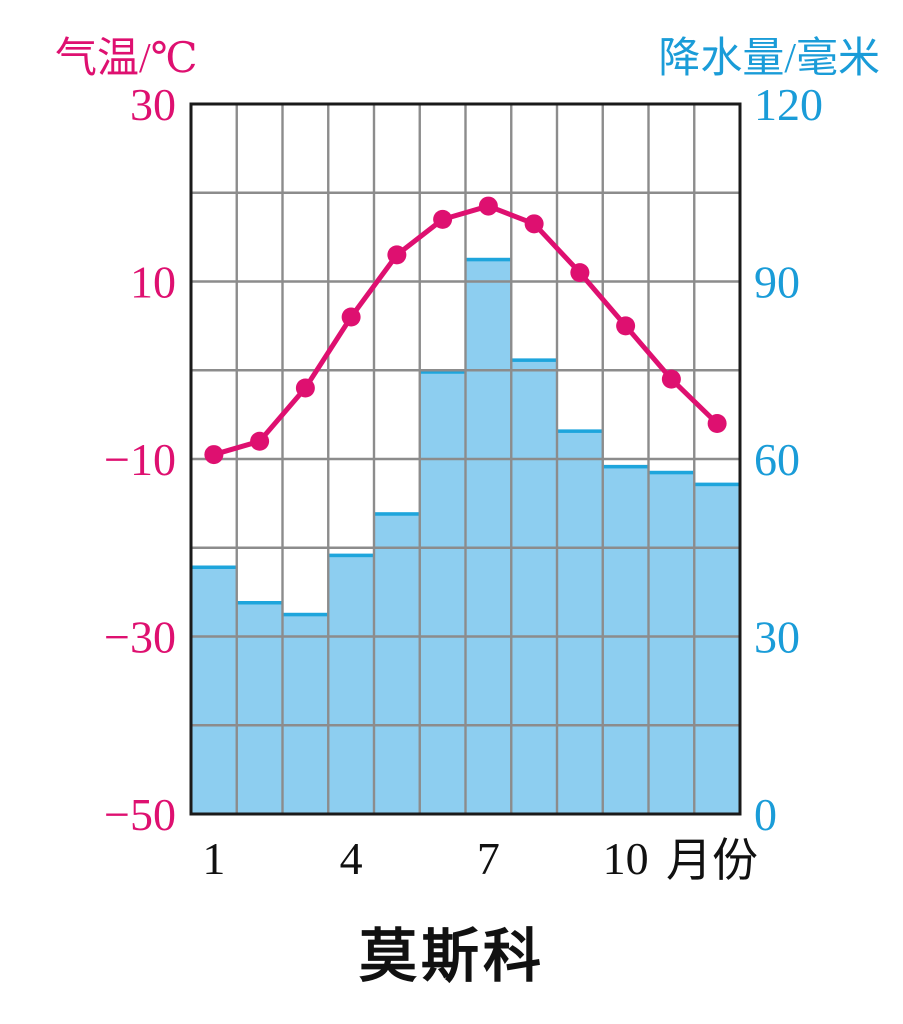  What do you see at coordinates (213, 858) in the screenshot?
I see `x-axis-tick-label: 1` at bounding box center [213, 858].